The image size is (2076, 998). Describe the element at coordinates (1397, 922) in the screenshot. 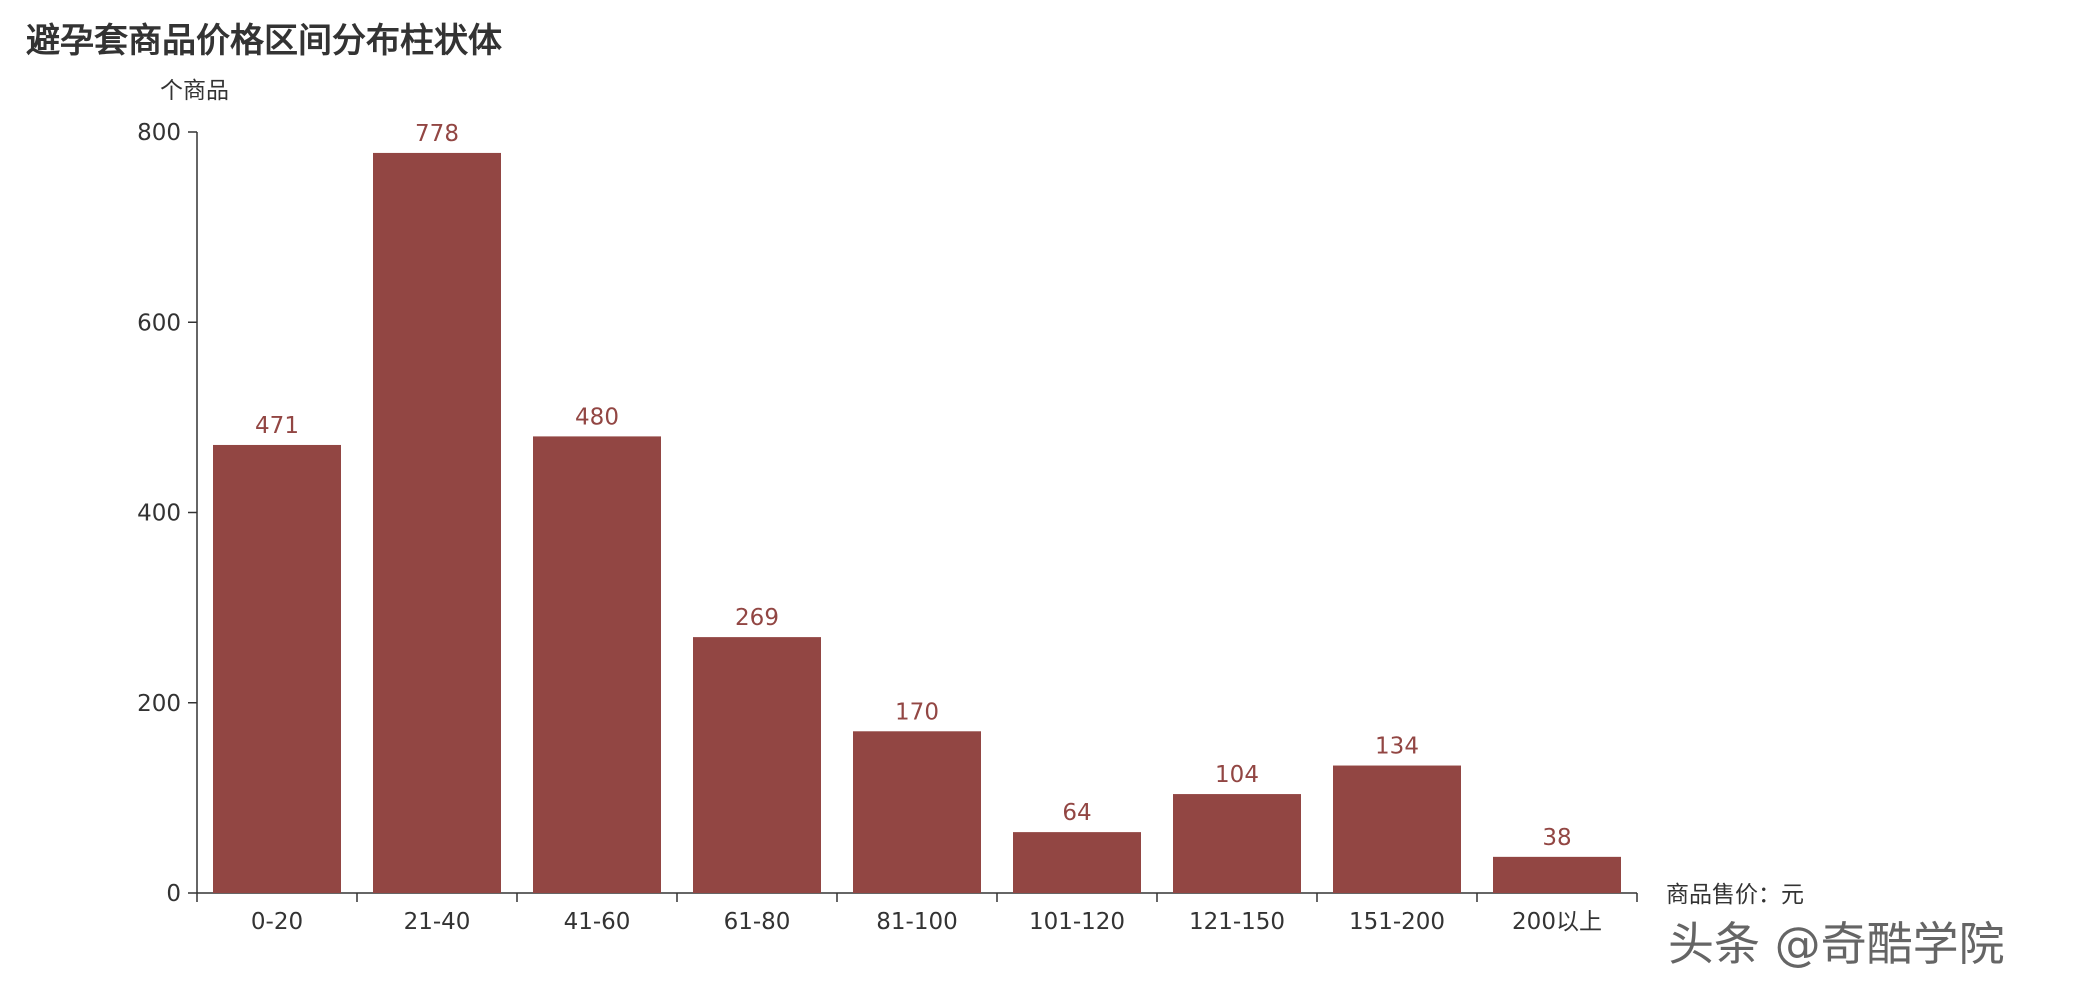

I see `x-tick-label: 151-200` at that location.